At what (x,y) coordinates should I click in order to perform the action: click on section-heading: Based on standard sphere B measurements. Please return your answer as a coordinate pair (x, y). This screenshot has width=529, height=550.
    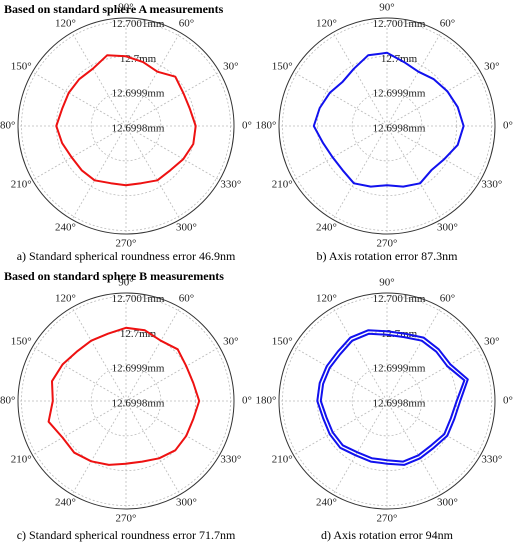
    Looking at the image, I should click on (114, 276).